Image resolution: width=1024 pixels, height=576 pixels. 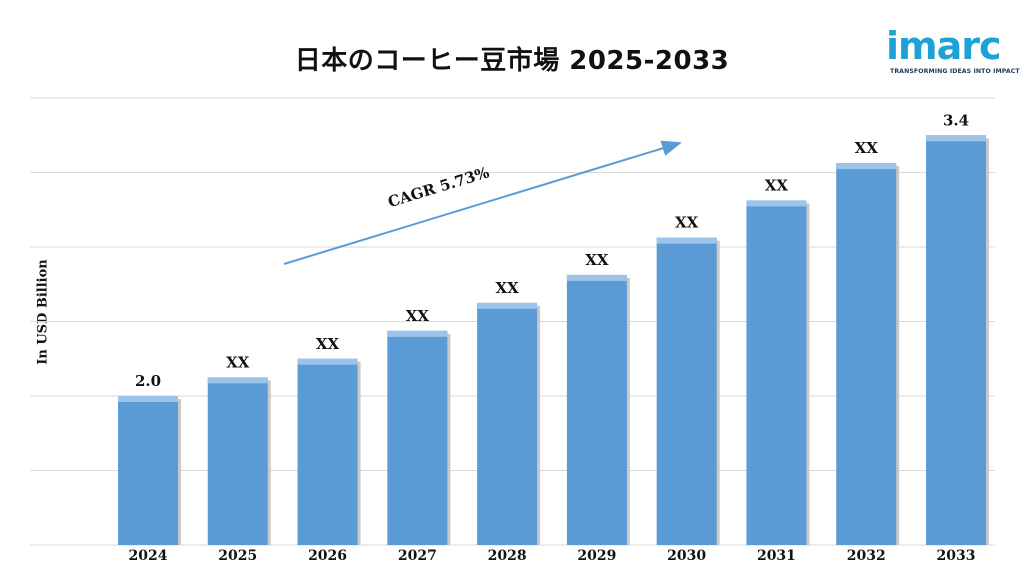 What do you see at coordinates (944, 46) in the screenshot?
I see `logo-wordmark: imarc` at bounding box center [944, 46].